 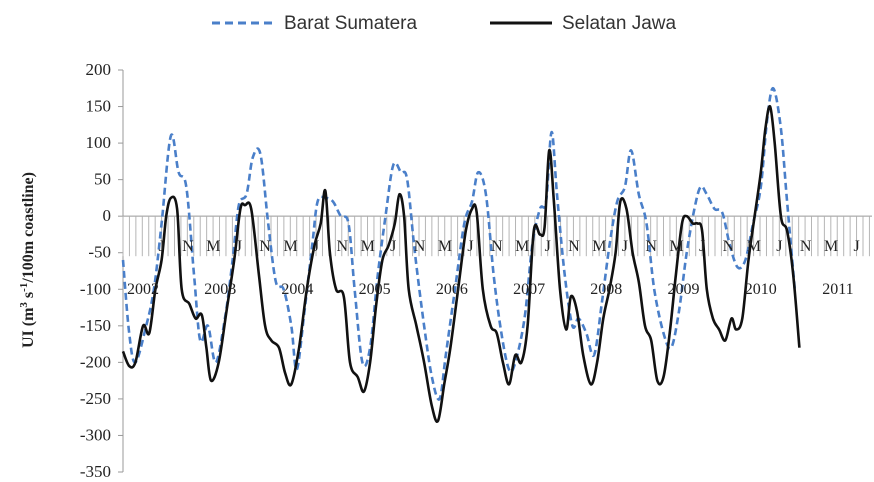 I want to click on y-tick-label: -50, so click(x=99, y=252).